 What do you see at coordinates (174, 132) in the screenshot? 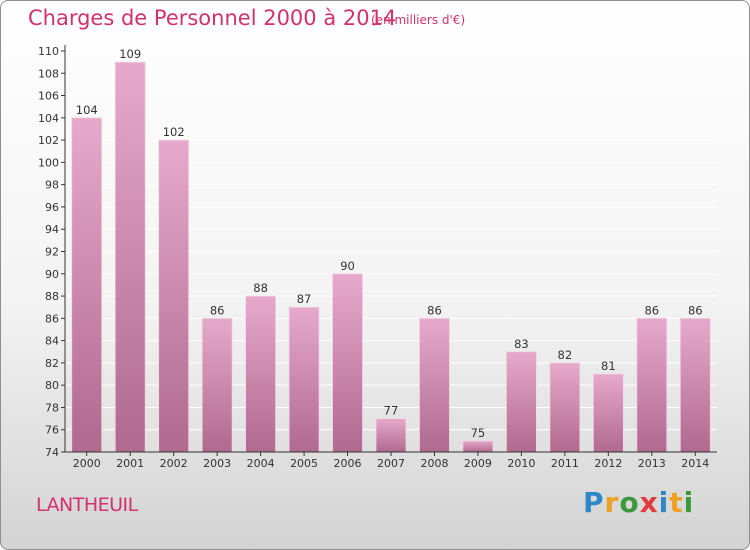
I see `data-label: 102` at bounding box center [174, 132].